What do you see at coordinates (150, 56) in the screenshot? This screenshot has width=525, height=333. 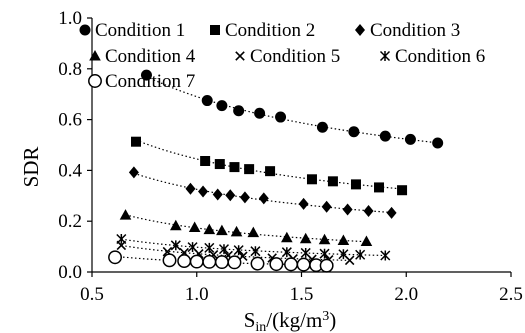 I see `legend-label: Condition 4` at bounding box center [150, 56].